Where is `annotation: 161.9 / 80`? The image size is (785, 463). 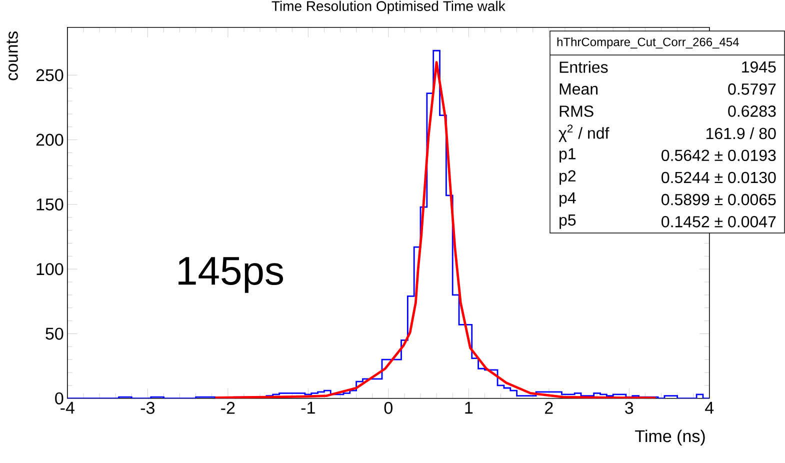 annotation: 161.9 / 80 is located at coordinates (741, 133).